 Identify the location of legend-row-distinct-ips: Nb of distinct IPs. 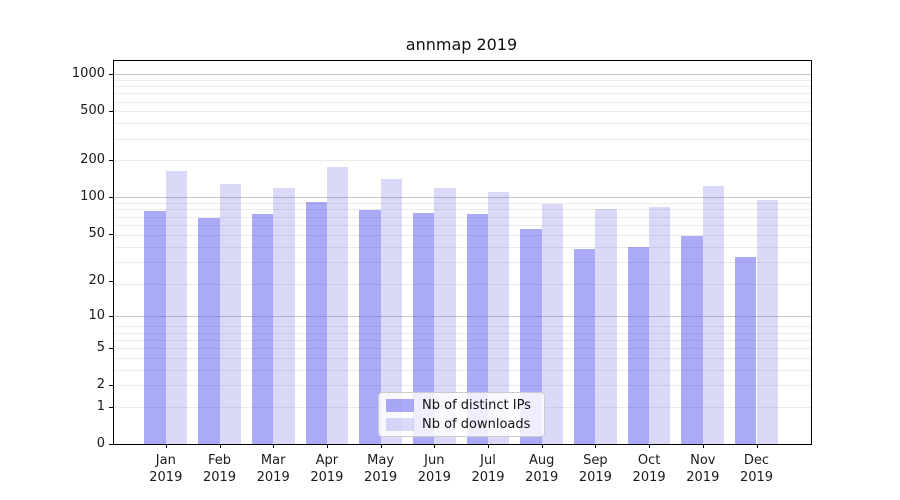
(461, 405).